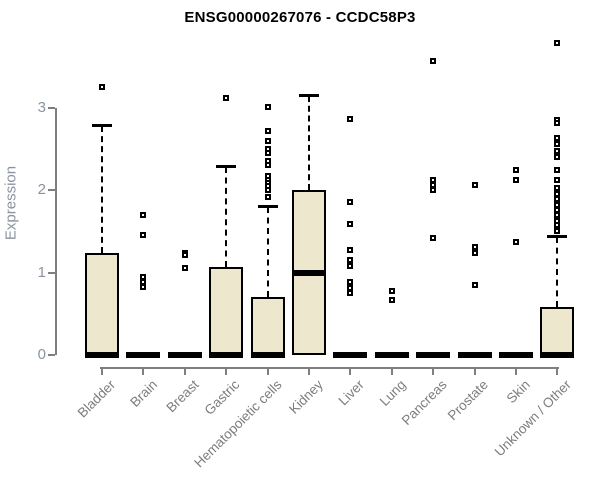 The width and height of the screenshot is (600, 500). Describe the element at coordinates (351, 393) in the screenshot. I see `x-category-label-text: Liver` at that location.